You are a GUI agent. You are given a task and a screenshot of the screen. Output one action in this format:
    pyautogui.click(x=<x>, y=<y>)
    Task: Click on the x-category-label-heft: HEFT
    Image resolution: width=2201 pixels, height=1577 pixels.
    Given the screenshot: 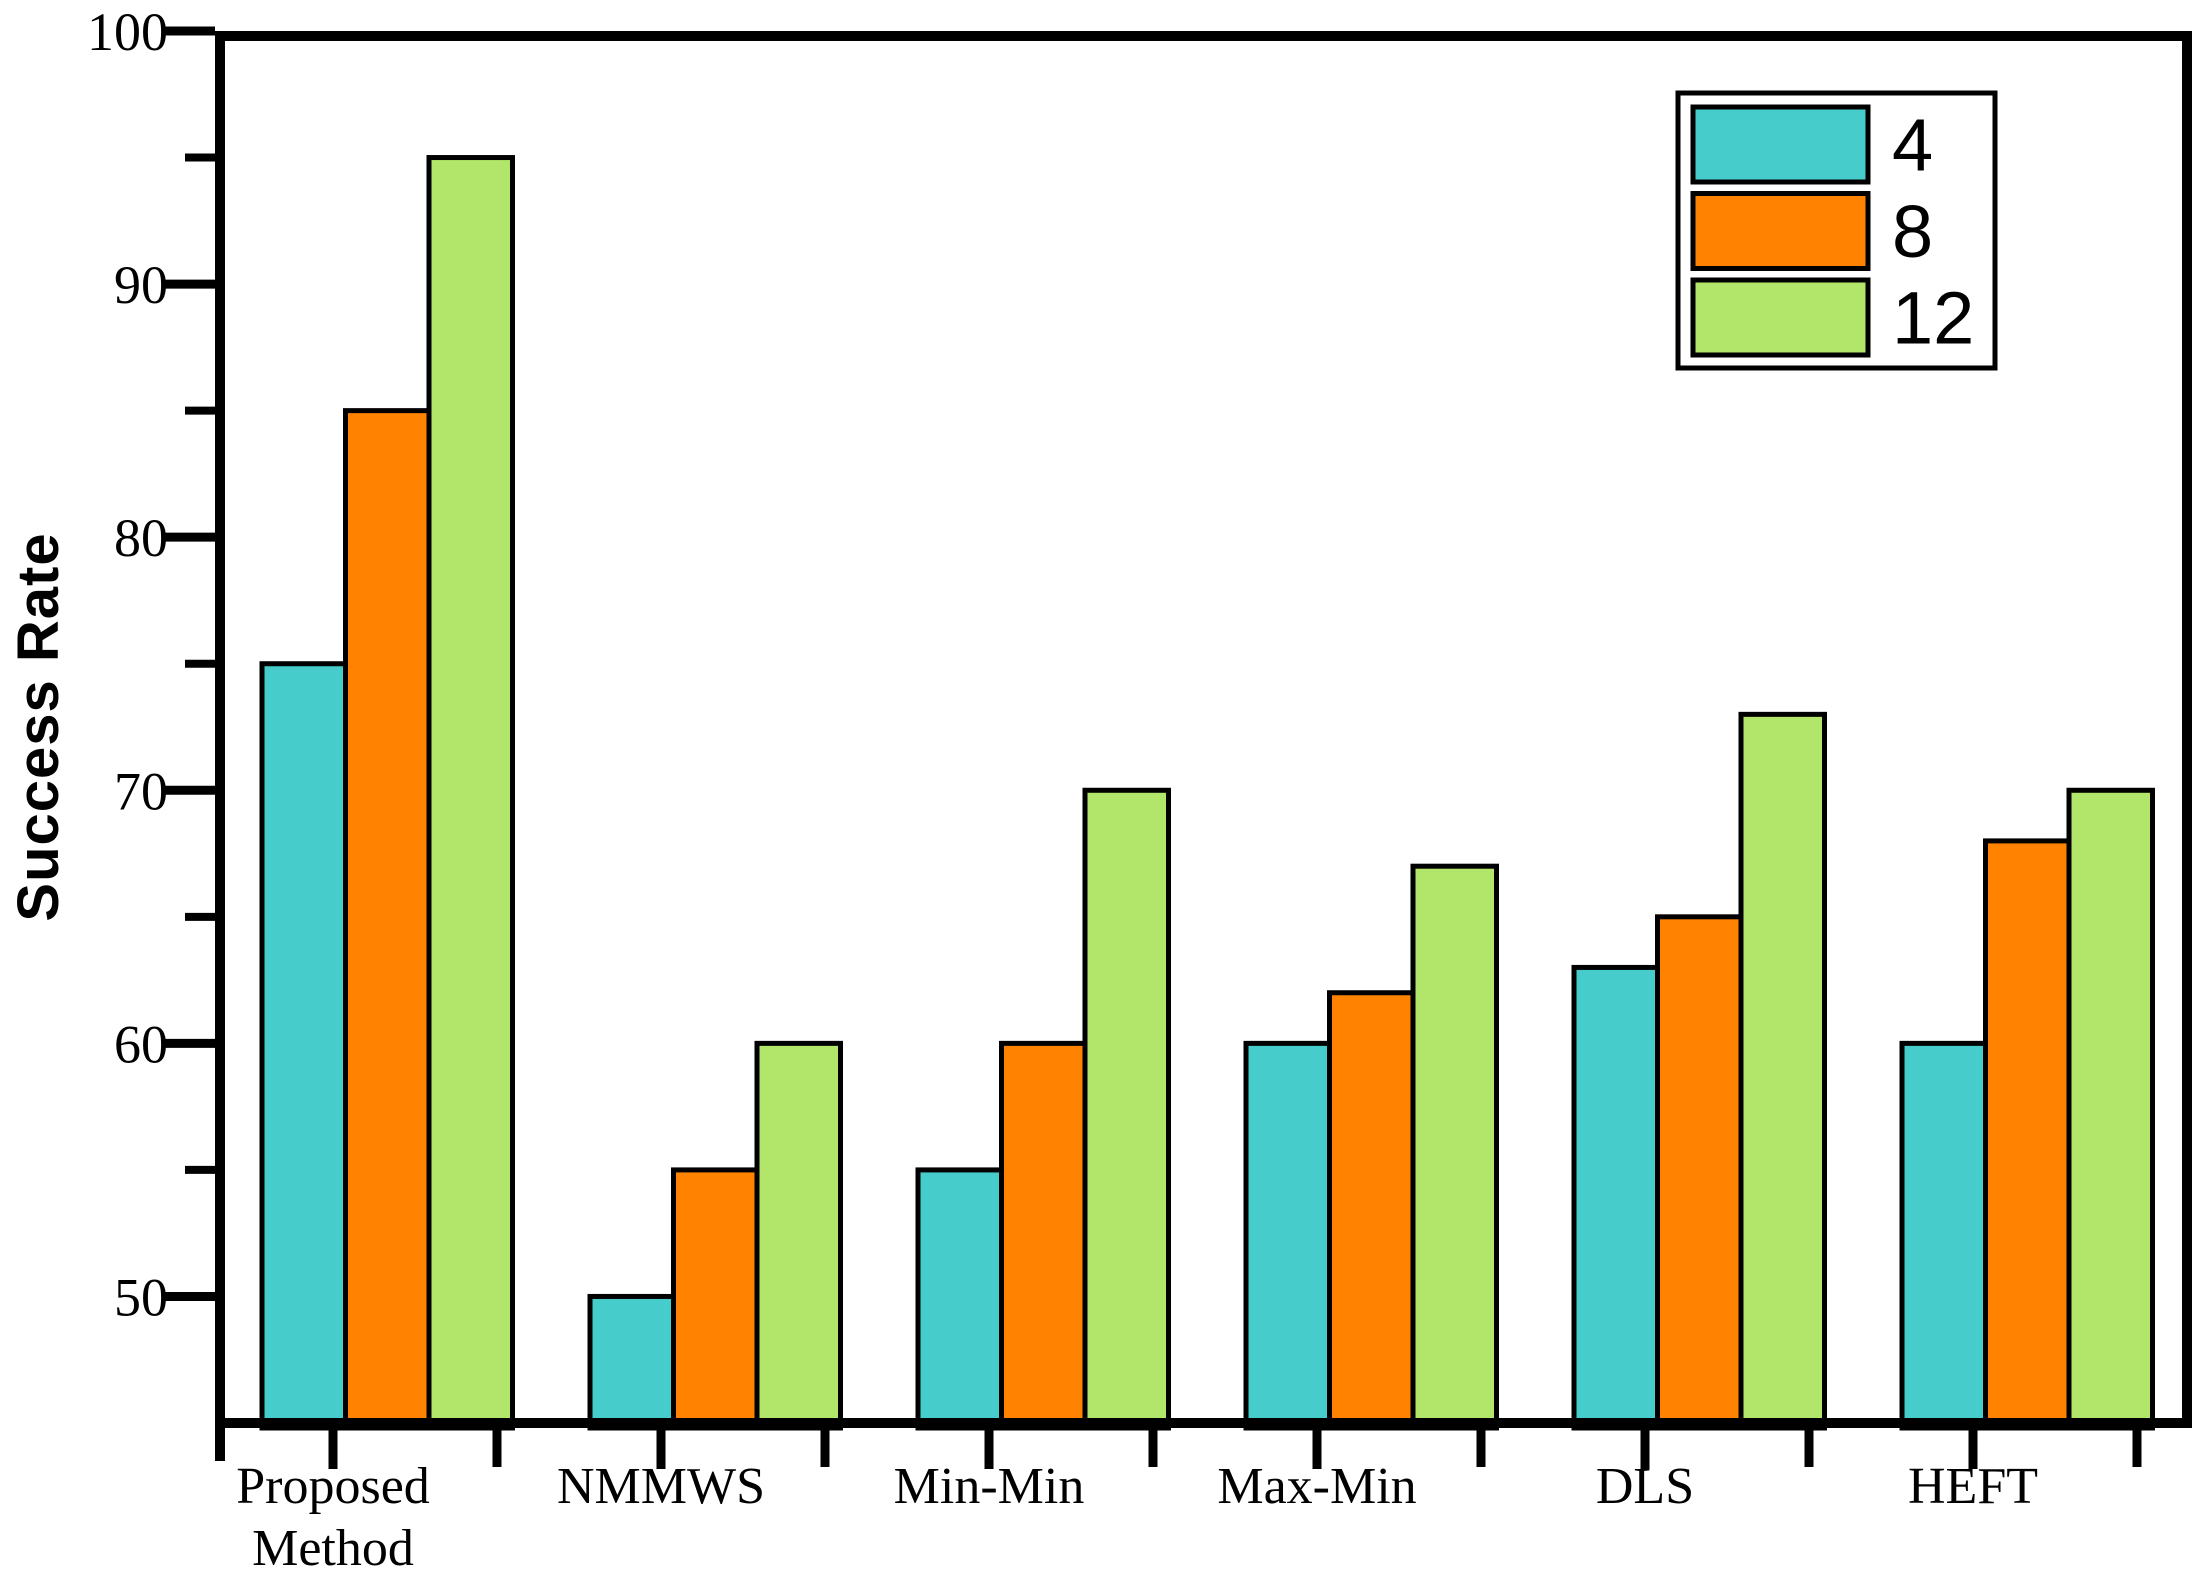 What is the action you would take?
    pyautogui.click(x=1973, y=1486)
    